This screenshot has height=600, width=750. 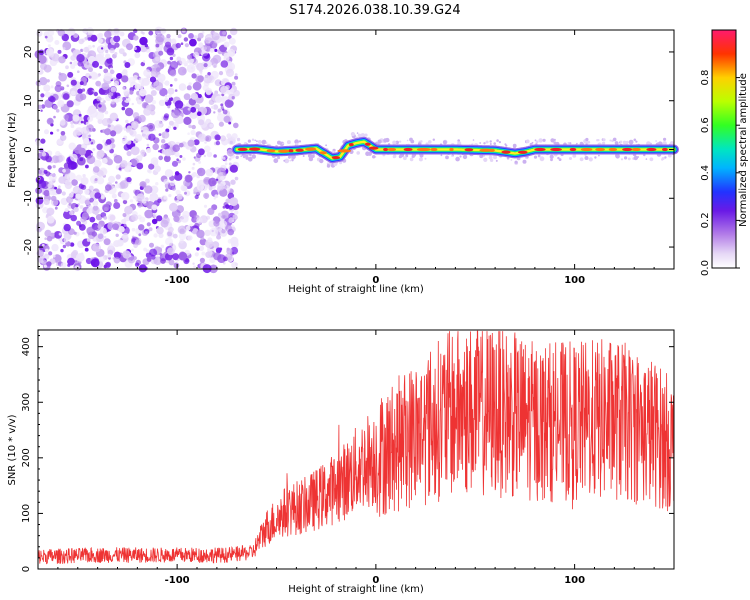 What do you see at coordinates (12, 449) in the screenshot?
I see `snr-y-label: SNR (10 * v/v)` at bounding box center [12, 449].